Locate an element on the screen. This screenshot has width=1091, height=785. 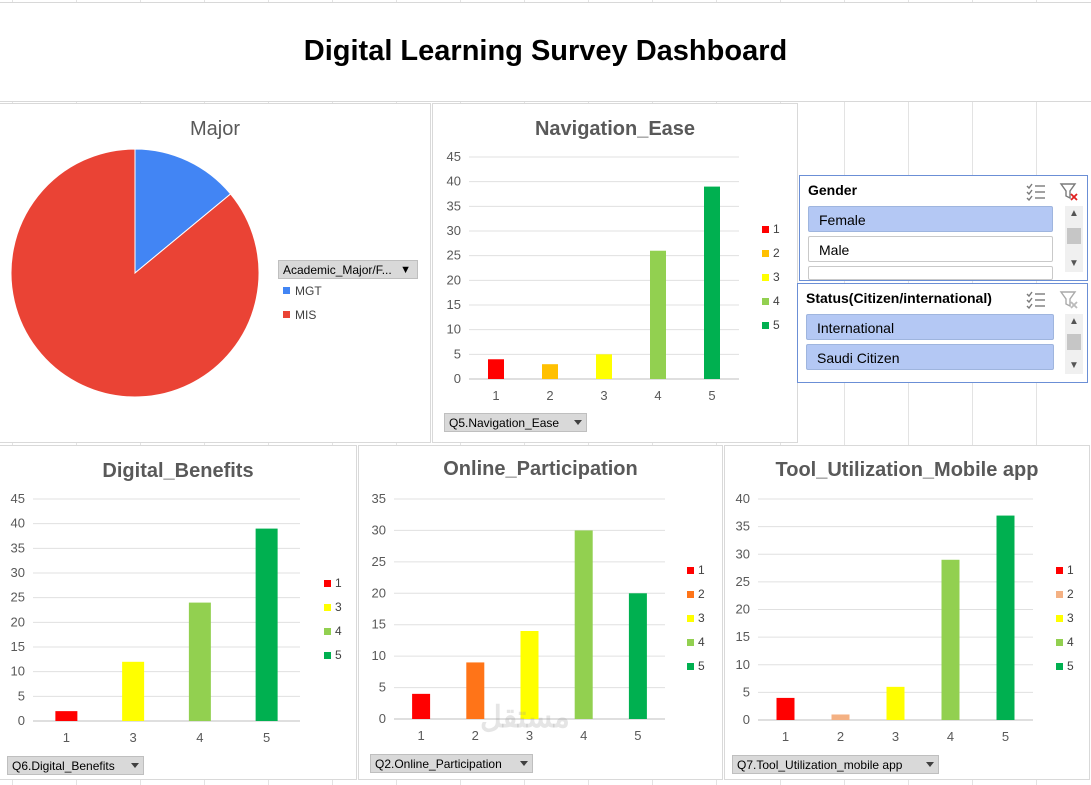
major-filter-button: Academic_Major/F... ▼ is located at coordinates (348, 269).